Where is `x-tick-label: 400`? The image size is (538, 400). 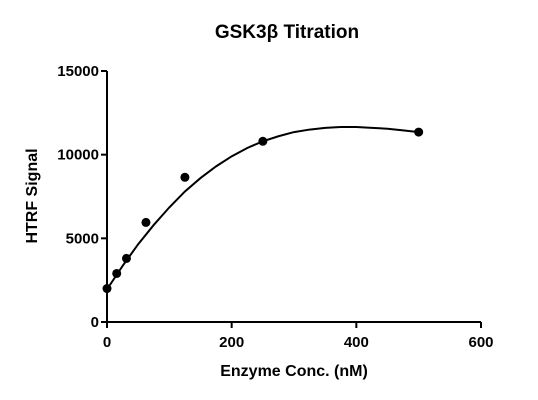 x-tick-label: 400 is located at coordinates (356, 342).